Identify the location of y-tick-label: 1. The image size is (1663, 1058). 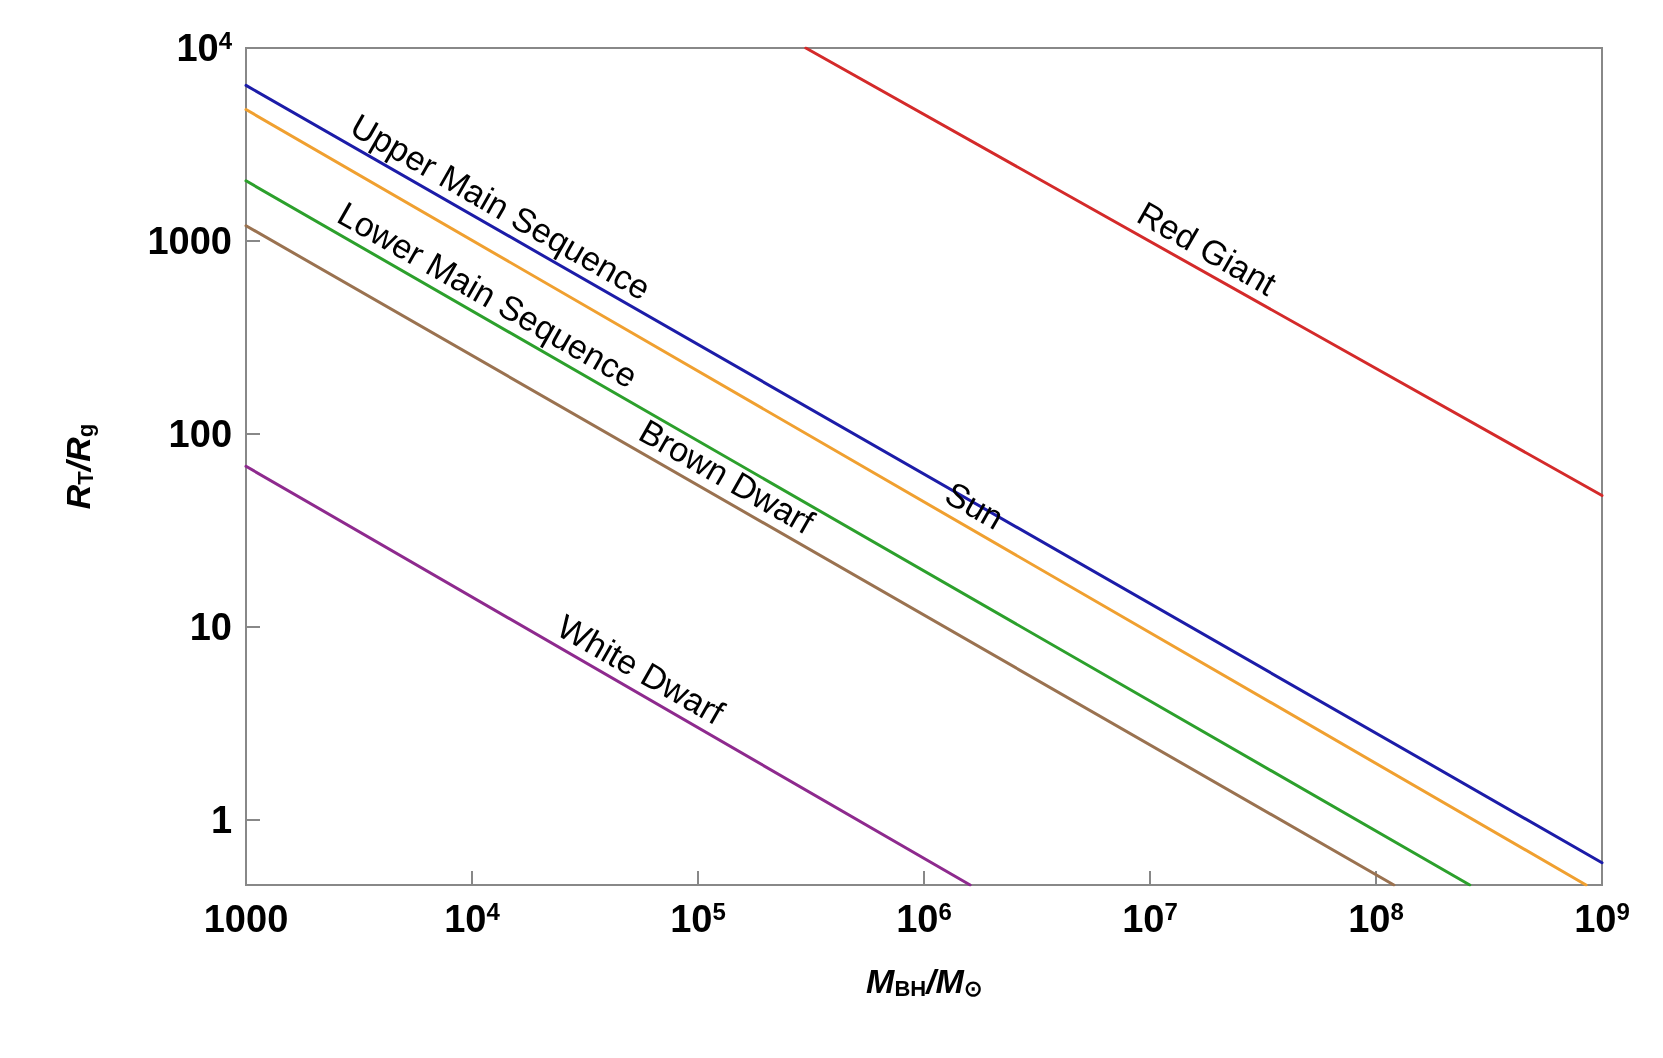
(221, 819).